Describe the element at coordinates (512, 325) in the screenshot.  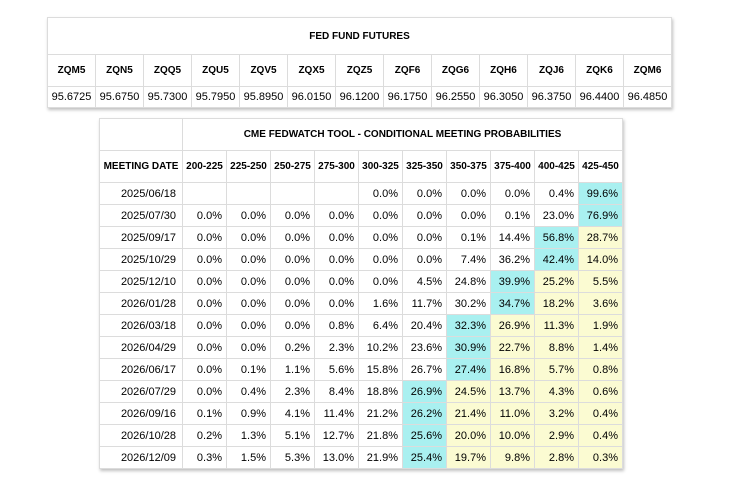
I see `shaded-probability-cell: 26.9%` at that location.